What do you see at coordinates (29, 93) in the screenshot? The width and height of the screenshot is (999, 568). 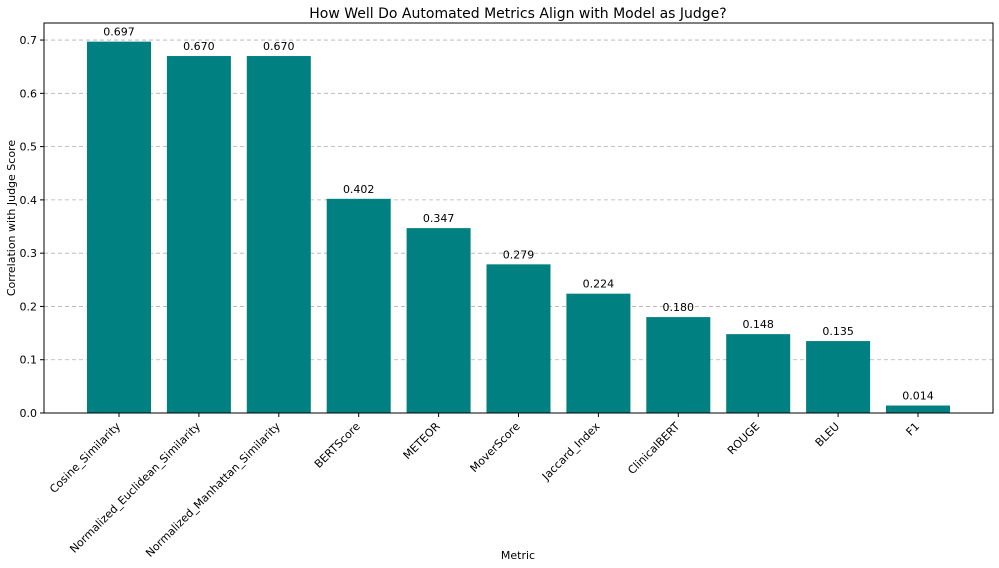 I see `y-tick-label: 0.6` at bounding box center [29, 93].